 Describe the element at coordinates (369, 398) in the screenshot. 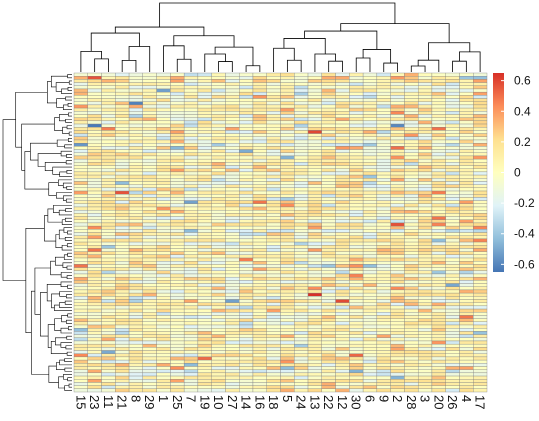

I see `column-label: 6` at that location.